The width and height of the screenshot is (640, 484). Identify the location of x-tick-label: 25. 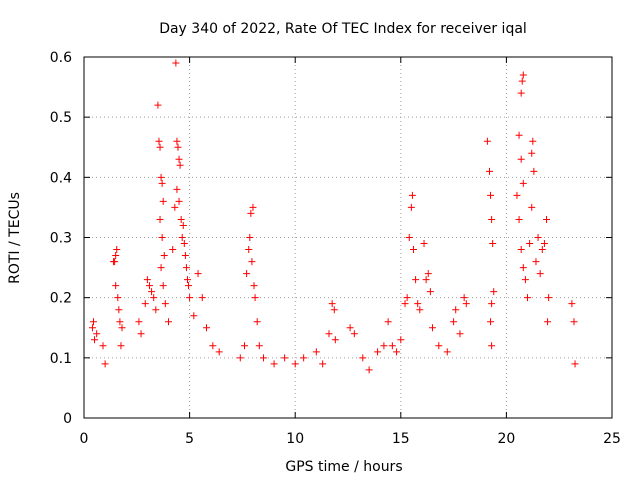
(612, 439).